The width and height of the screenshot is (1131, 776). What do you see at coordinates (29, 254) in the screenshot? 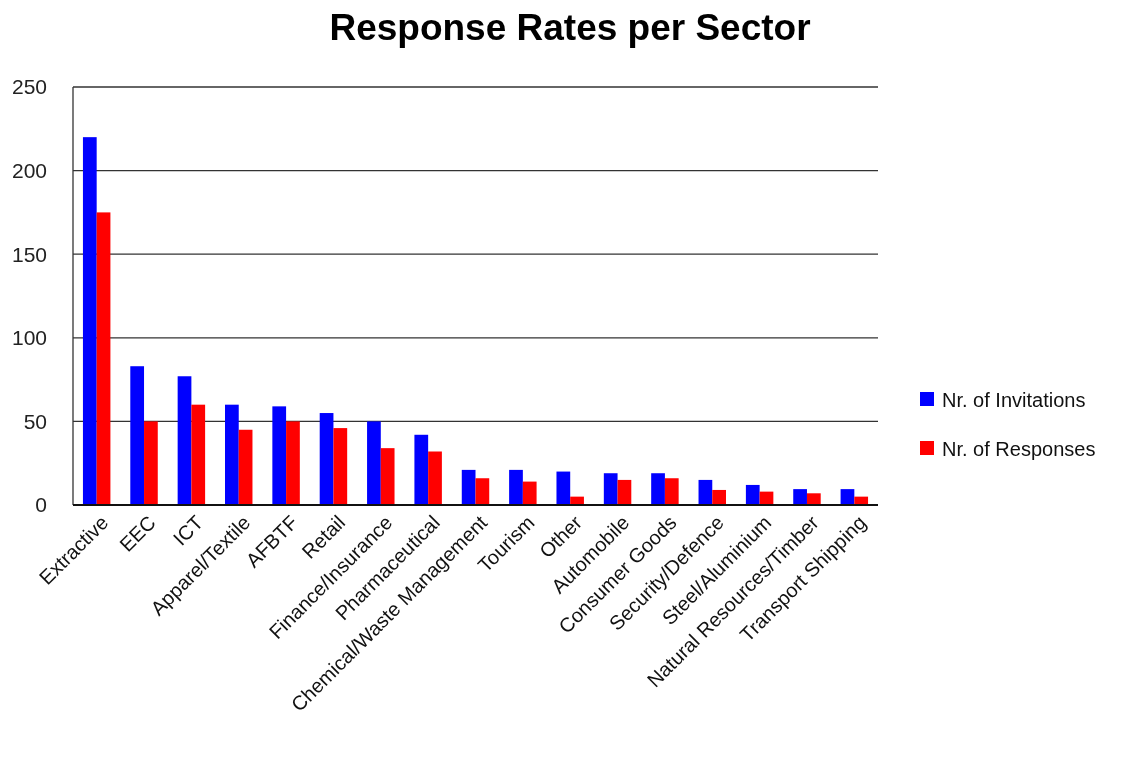
I see `y-tick-label: 150` at bounding box center [29, 254].